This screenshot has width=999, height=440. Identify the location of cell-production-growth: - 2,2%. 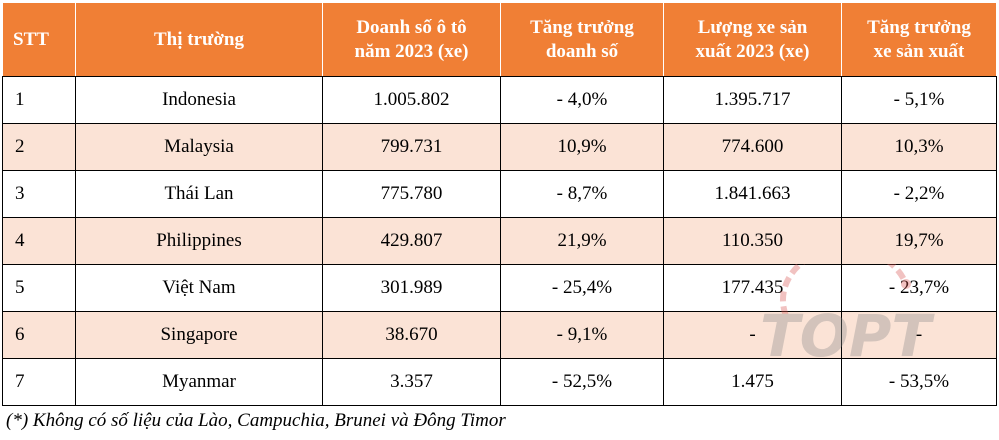
(919, 194).